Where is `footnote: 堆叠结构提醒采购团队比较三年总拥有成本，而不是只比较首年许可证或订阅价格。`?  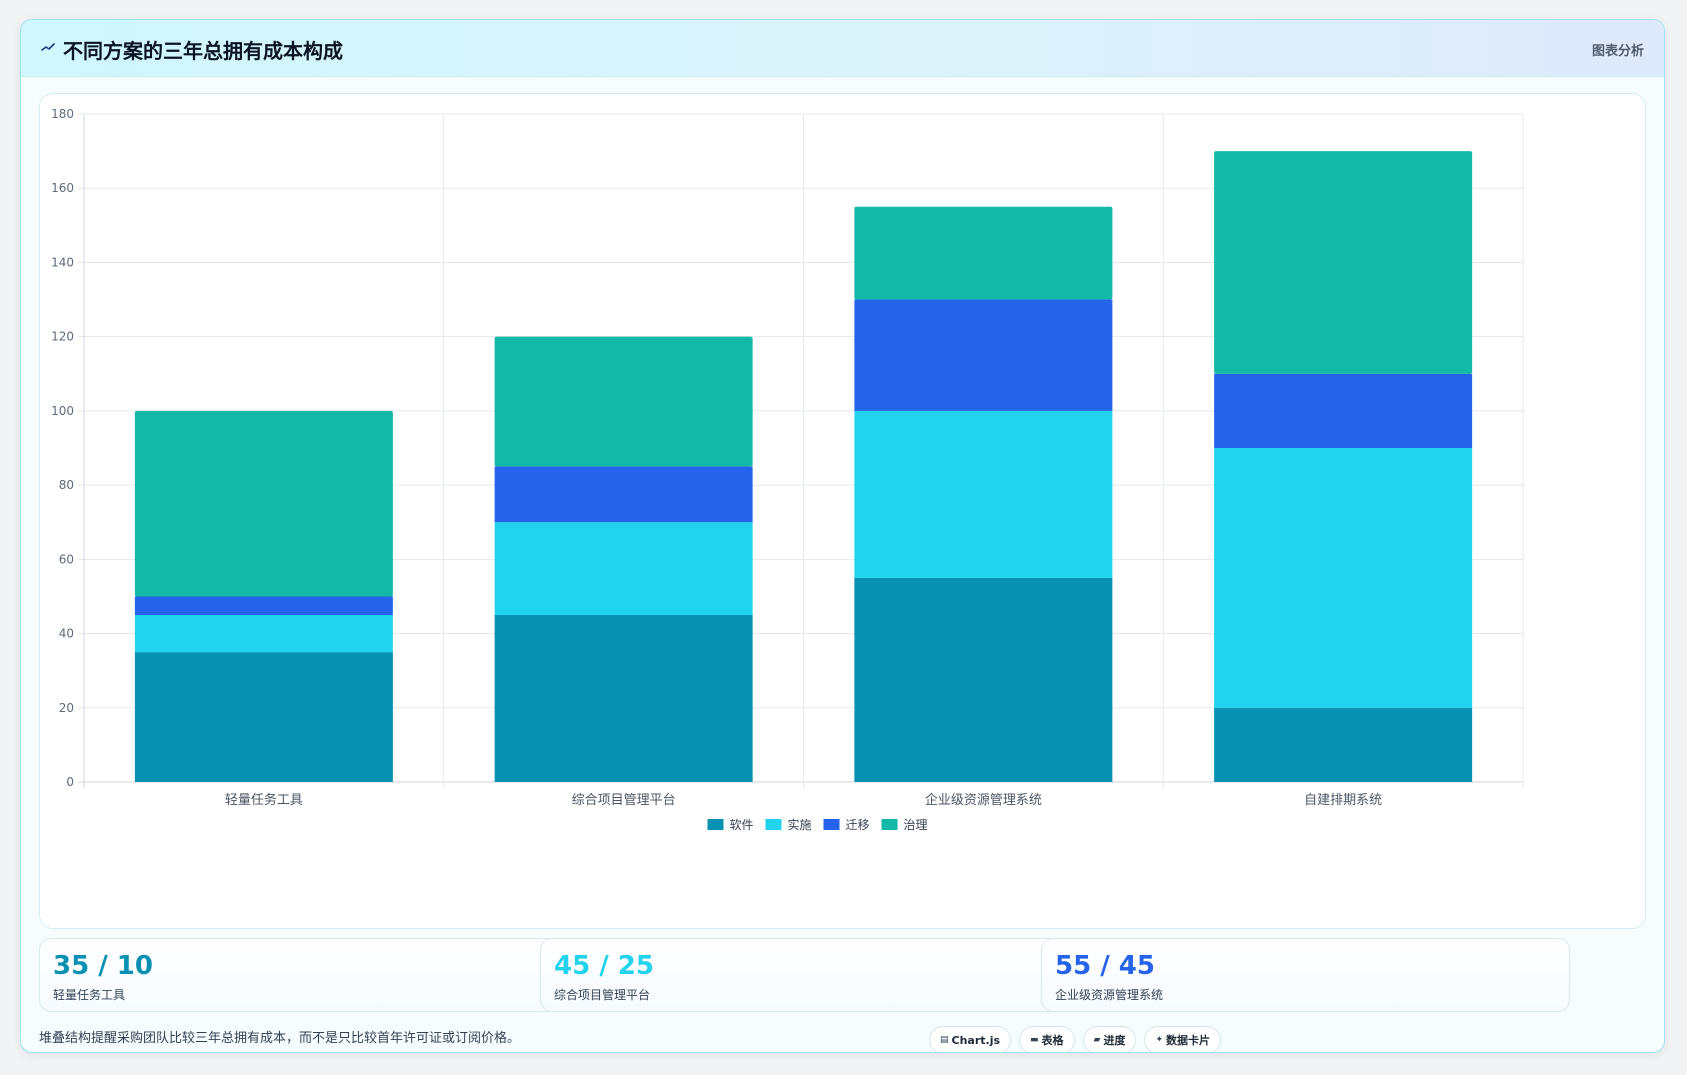 footnote: 堆叠结构提醒采购团队比较三年总拥有成本，而不是只比较首年许可证或订阅价格。 is located at coordinates (280, 1038).